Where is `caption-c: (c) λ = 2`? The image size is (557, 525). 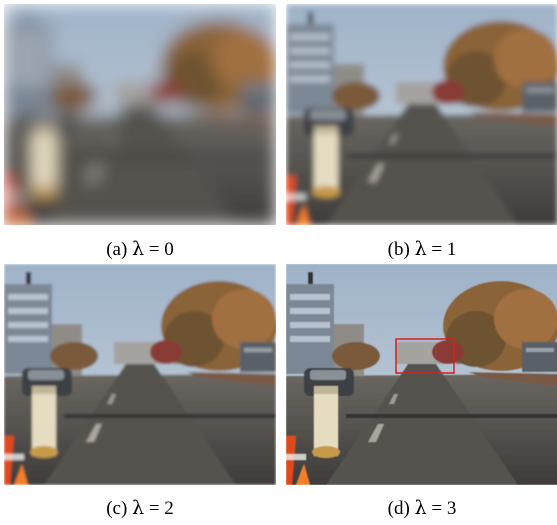
caption-c: (c) λ = 2 is located at coordinates (140, 508).